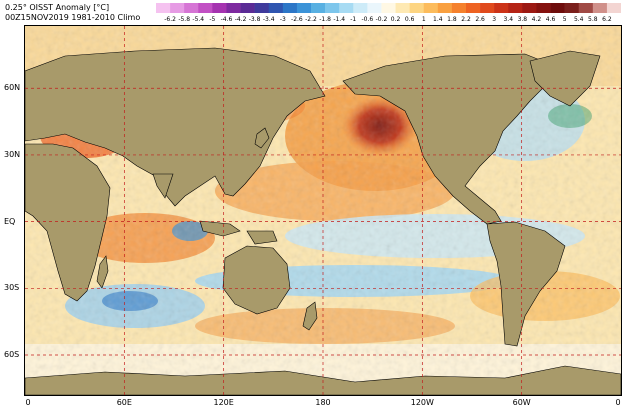  What do you see at coordinates (297, 19) in the screenshot?
I see `legend-tick-label: -2.6` at bounding box center [297, 19].